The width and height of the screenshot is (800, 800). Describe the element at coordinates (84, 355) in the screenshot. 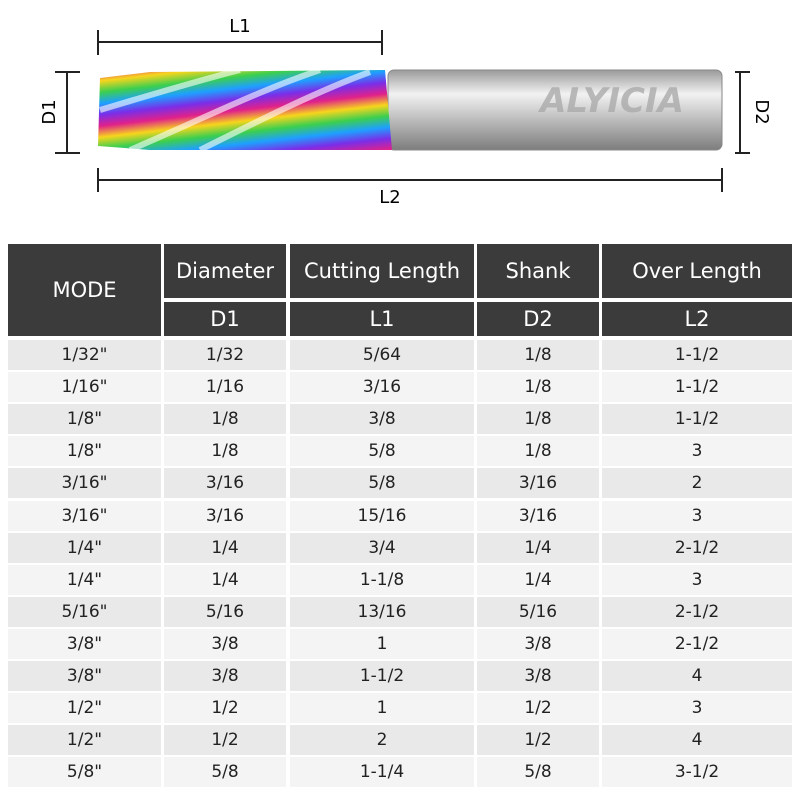

I see `table-cell: 1/32"` at that location.